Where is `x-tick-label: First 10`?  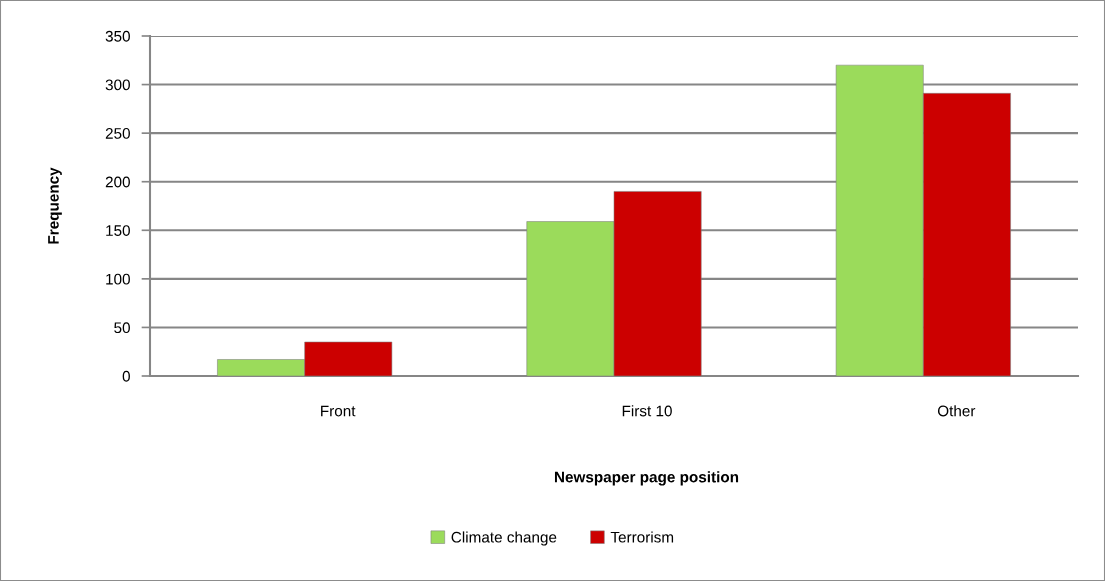
x-tick-label: First 10 is located at coordinates (647, 411).